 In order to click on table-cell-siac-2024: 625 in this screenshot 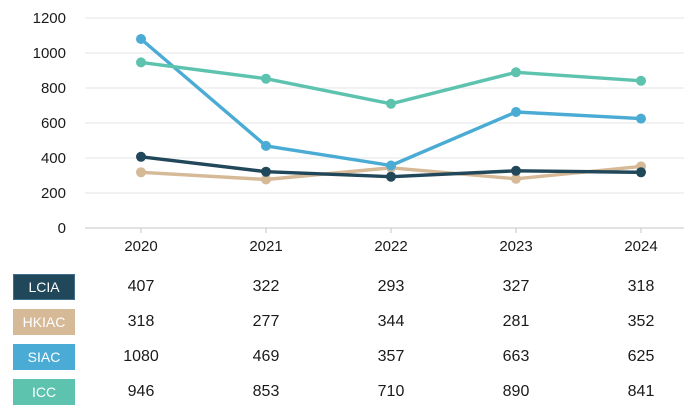, I will do `click(641, 356)`.